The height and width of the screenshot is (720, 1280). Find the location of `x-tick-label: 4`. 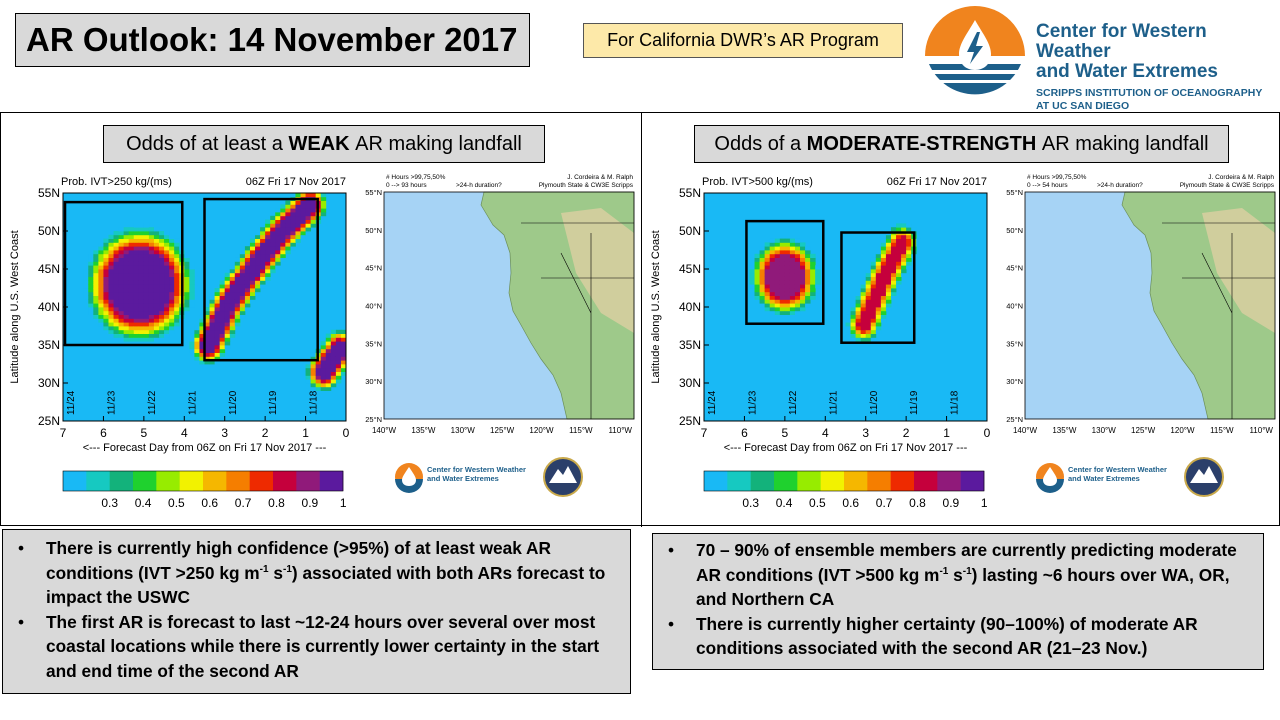

x-tick-label: 4 is located at coordinates (825, 433).